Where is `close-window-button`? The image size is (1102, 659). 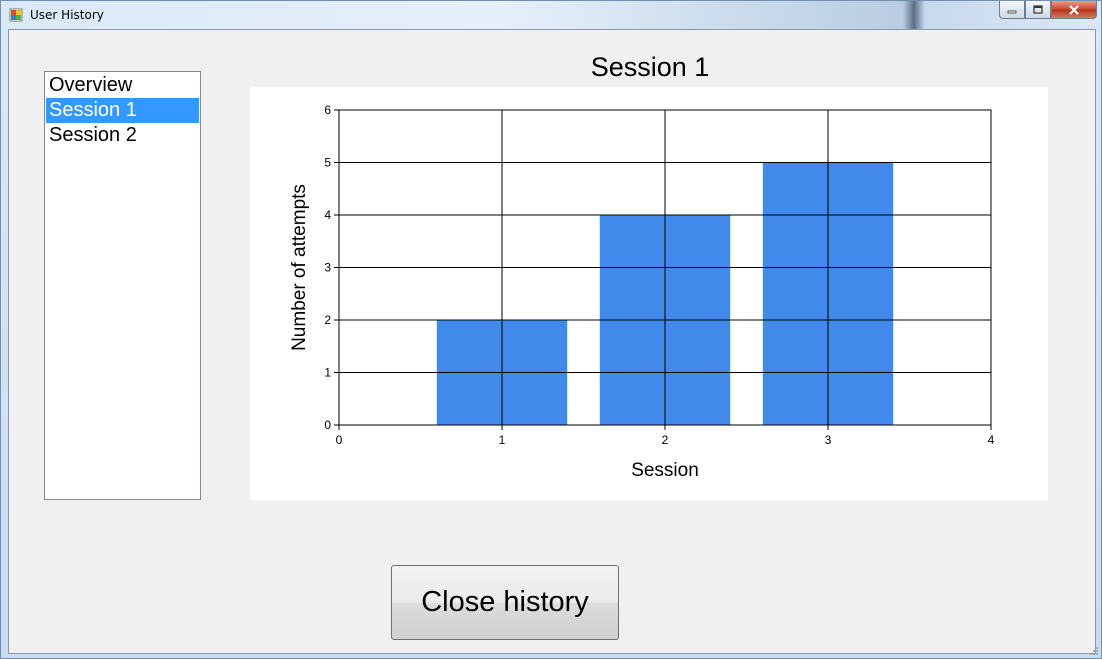 close-window-button is located at coordinates (1074, 10).